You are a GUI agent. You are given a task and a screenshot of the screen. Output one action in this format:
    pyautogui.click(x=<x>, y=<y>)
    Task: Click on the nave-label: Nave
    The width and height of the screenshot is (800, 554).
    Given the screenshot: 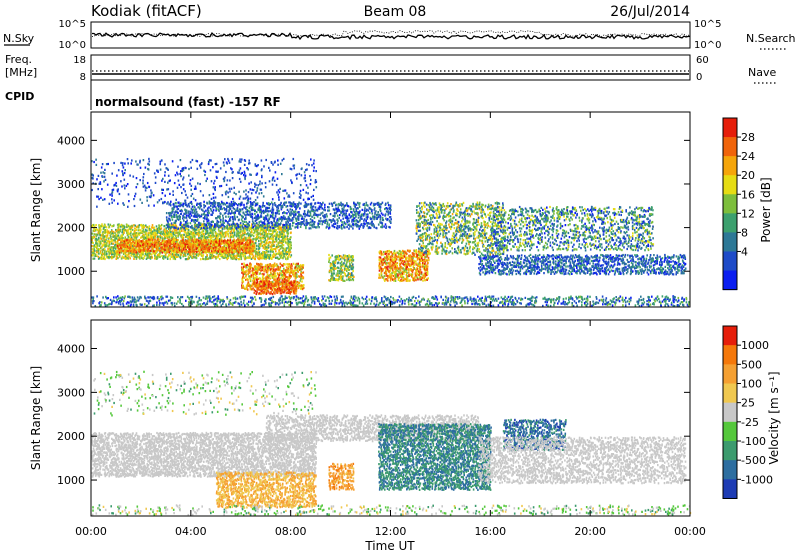 What is the action you would take?
    pyautogui.click(x=762, y=72)
    